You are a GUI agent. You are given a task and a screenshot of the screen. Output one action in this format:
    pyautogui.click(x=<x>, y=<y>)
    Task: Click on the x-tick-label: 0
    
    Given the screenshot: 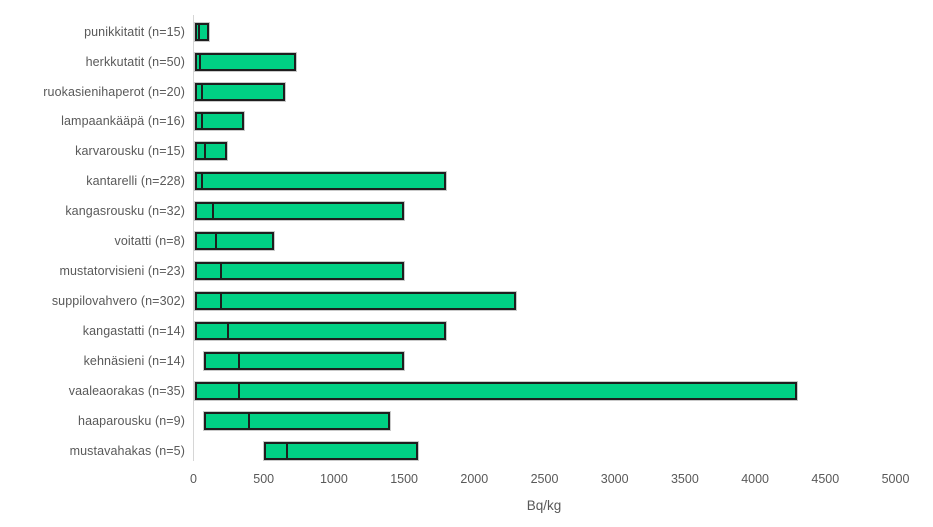 What is the action you would take?
    pyautogui.click(x=193, y=479)
    